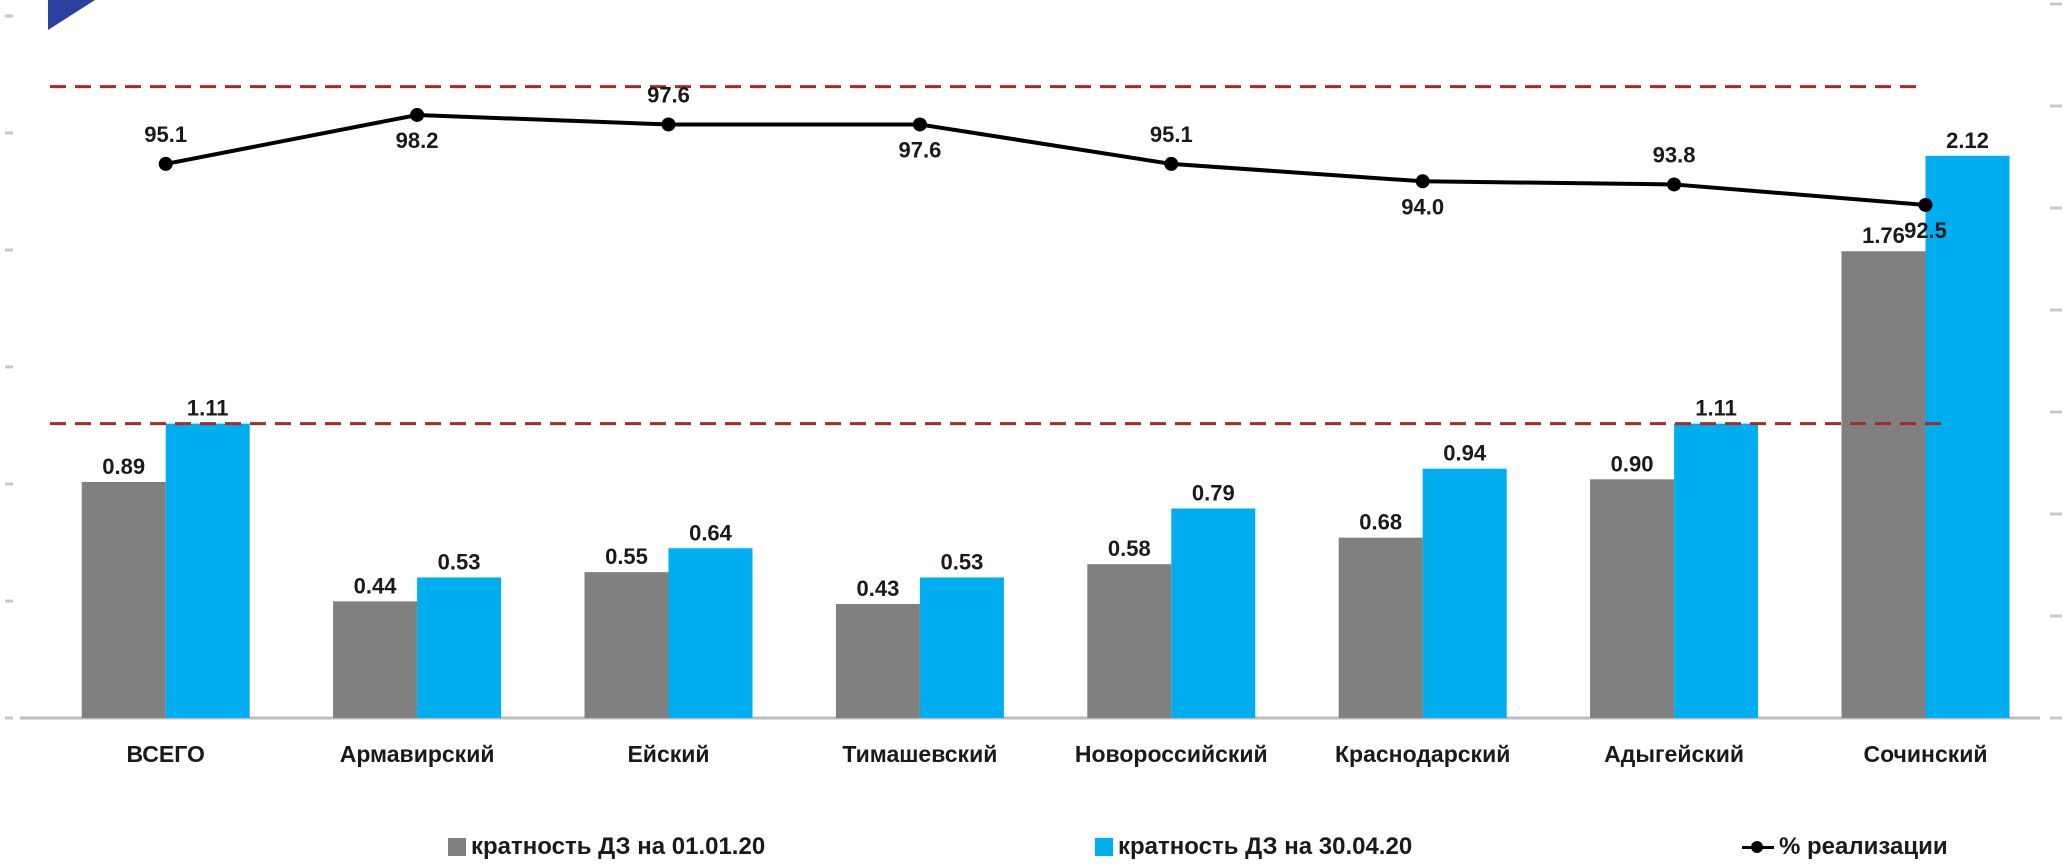  Describe the element at coordinates (417, 140) in the screenshot. I see `line-value-label: 98.2` at that location.